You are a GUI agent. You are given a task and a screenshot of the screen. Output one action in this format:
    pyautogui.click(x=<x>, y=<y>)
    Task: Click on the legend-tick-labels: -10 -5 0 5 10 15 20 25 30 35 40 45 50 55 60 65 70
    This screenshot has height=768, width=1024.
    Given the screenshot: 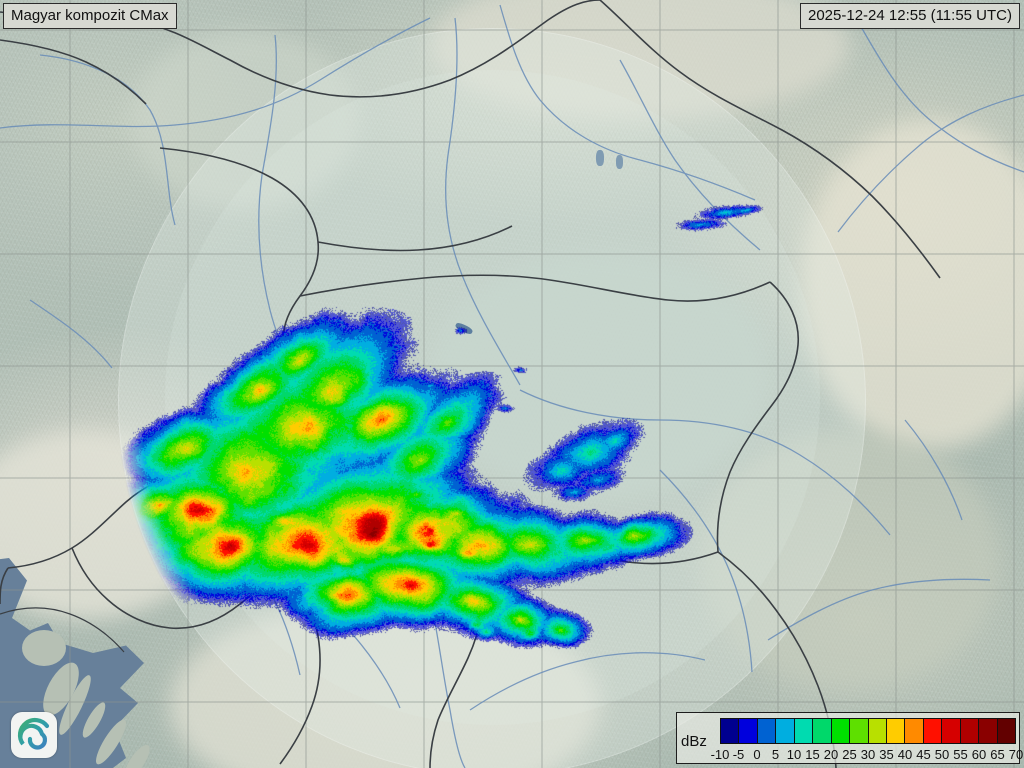 What is the action you would take?
    pyautogui.click(x=867, y=754)
    